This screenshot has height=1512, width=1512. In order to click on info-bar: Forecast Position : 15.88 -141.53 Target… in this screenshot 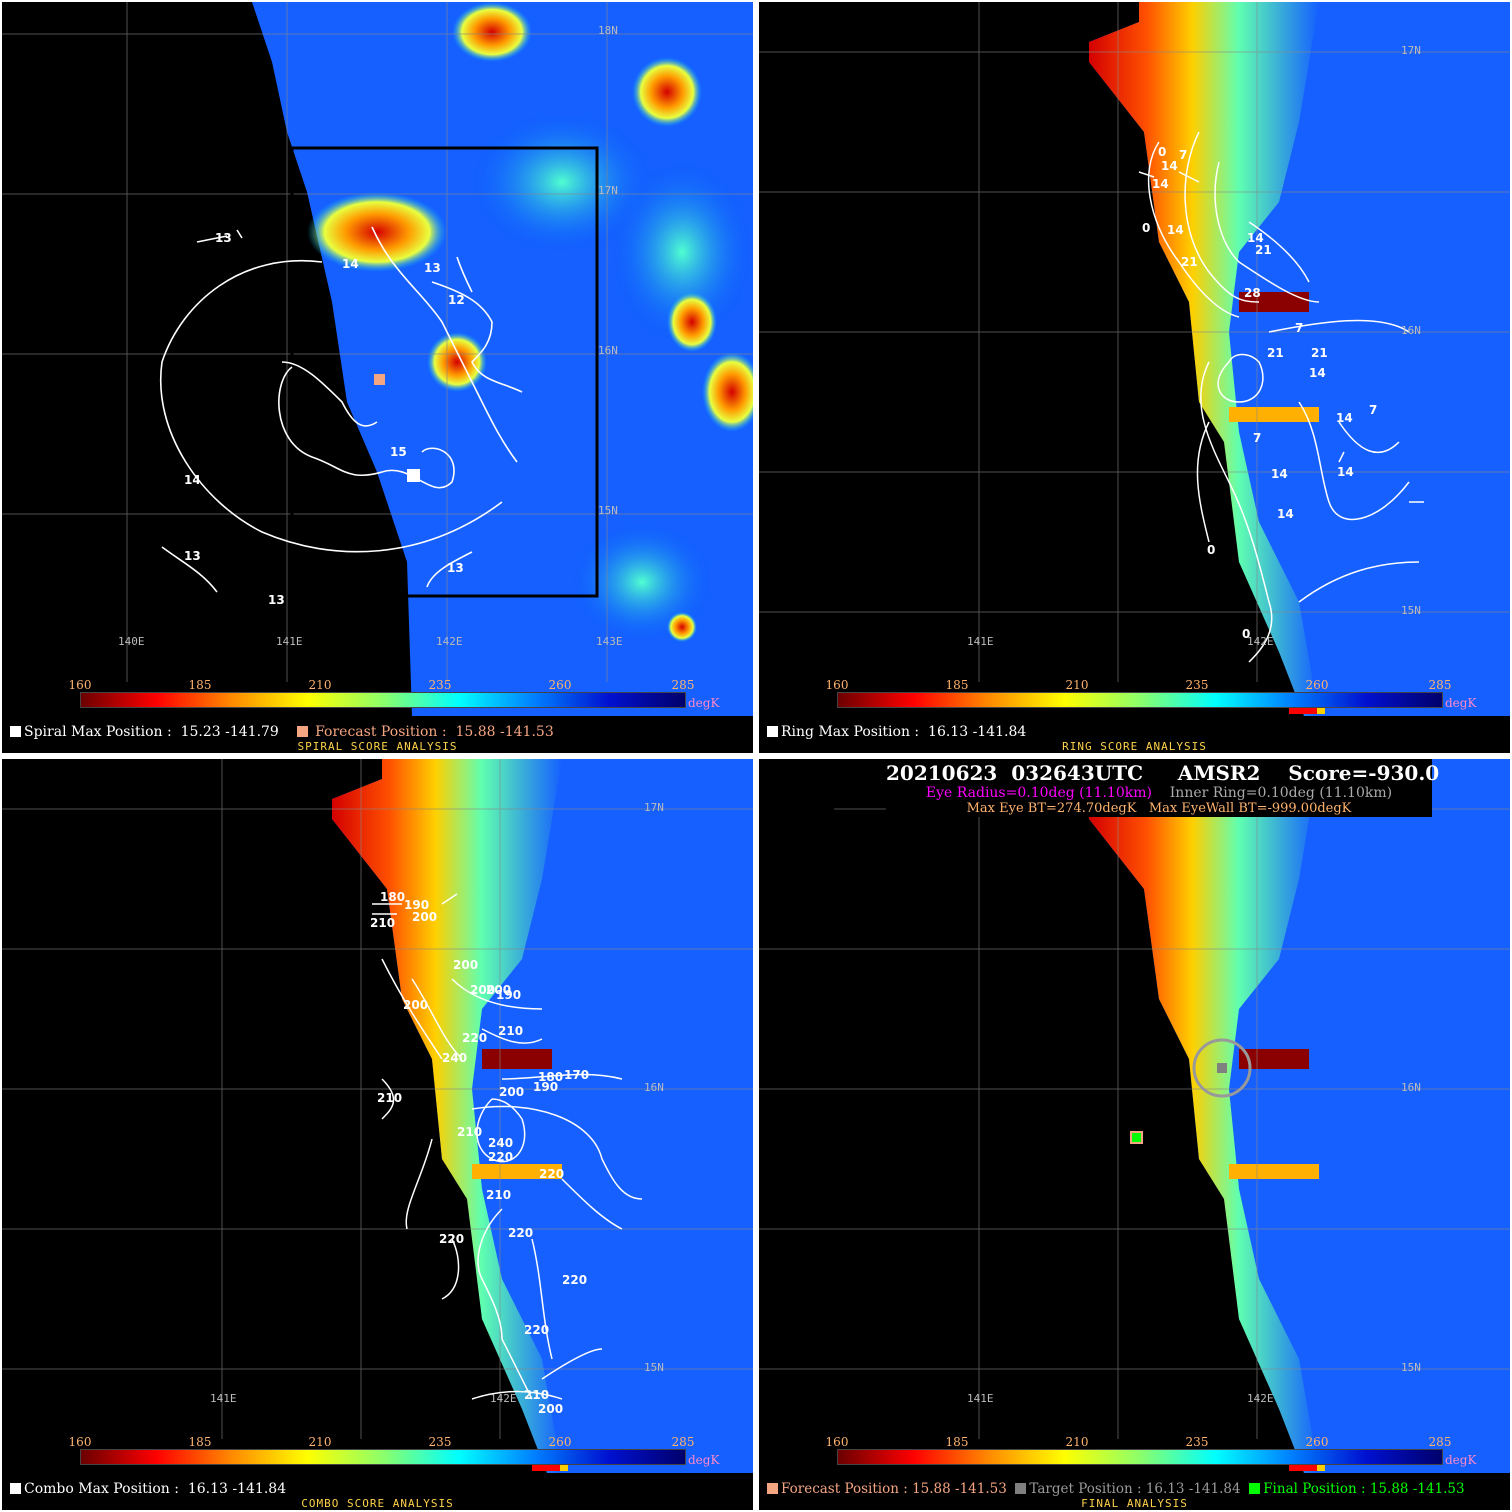, I will do `click(1134, 1491)`.